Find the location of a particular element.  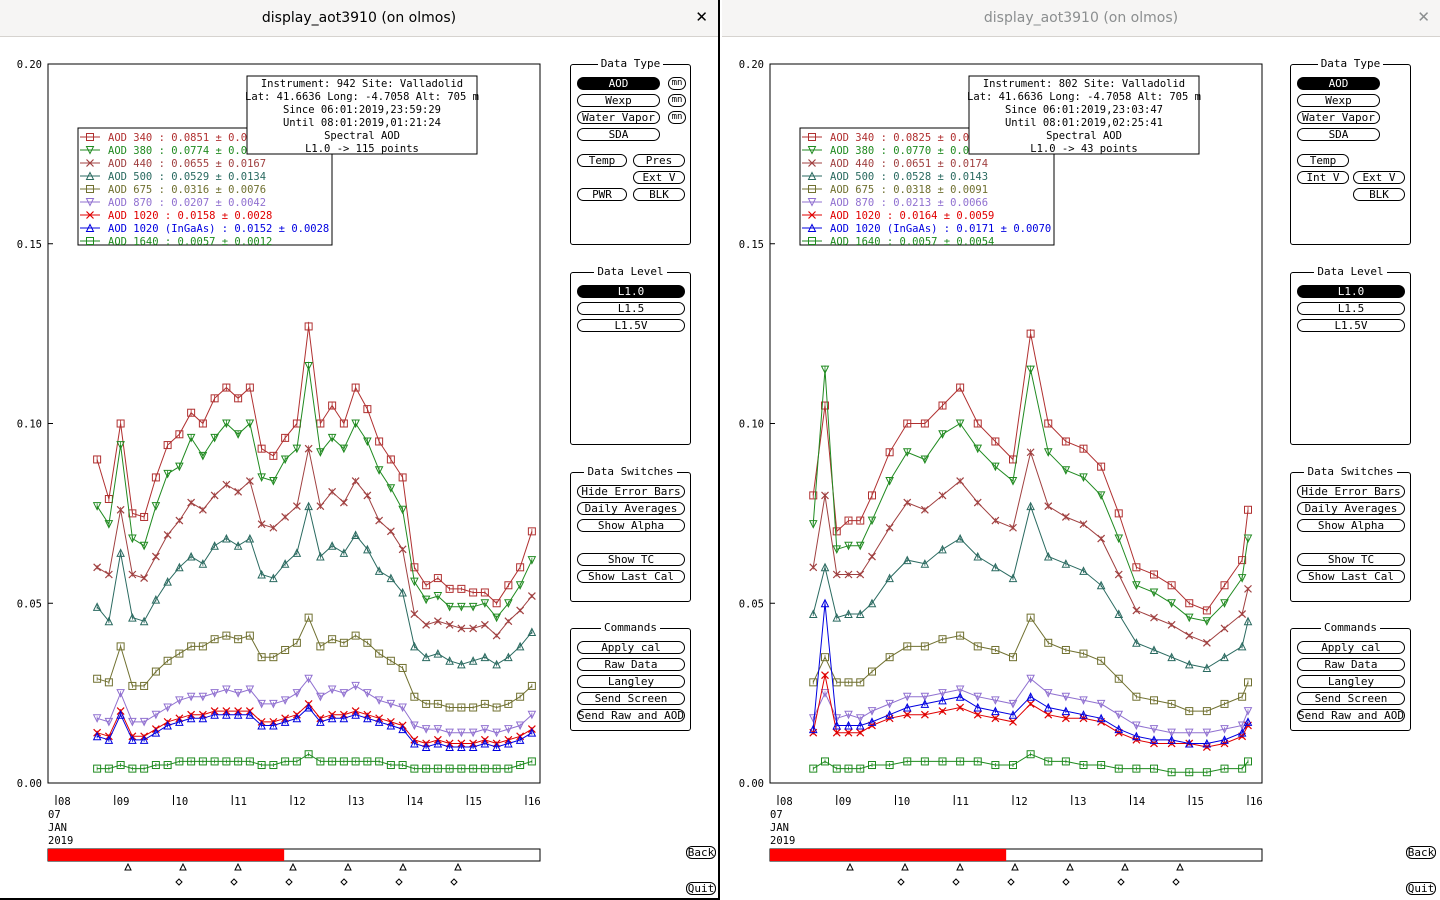

panel-data-level: Data Level L1.0 L1.5 L1.5V is located at coordinates (630, 355).